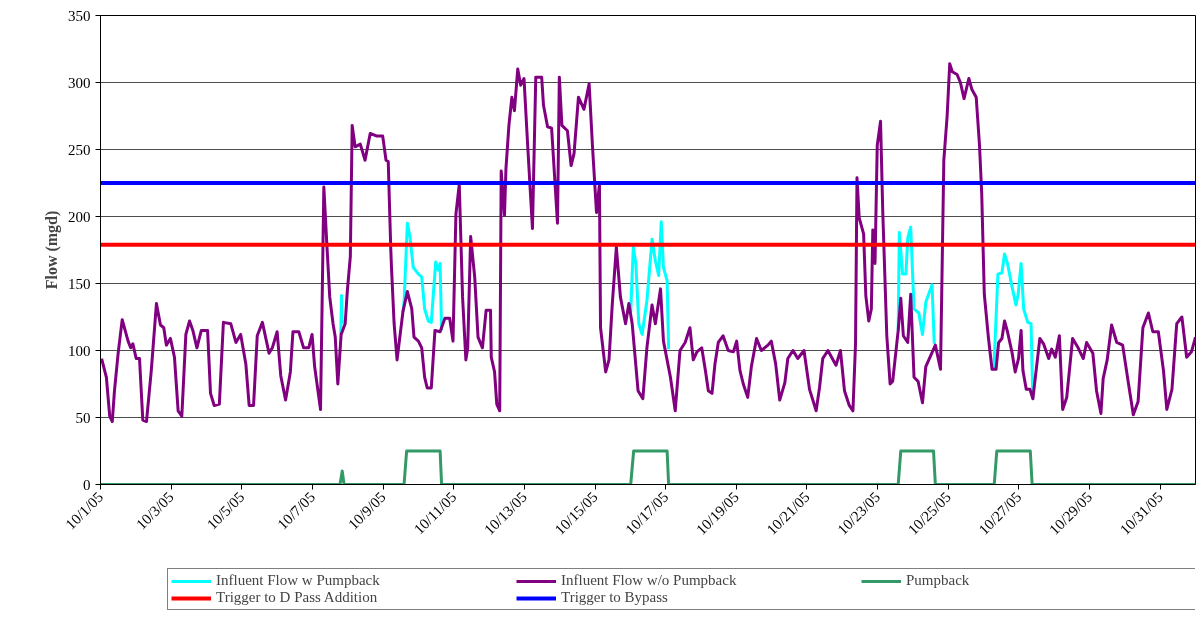 This screenshot has width=1204, height=624. Describe the element at coordinates (298, 580) in the screenshot. I see `legend-label: Influent Flow w Pumpback` at that location.